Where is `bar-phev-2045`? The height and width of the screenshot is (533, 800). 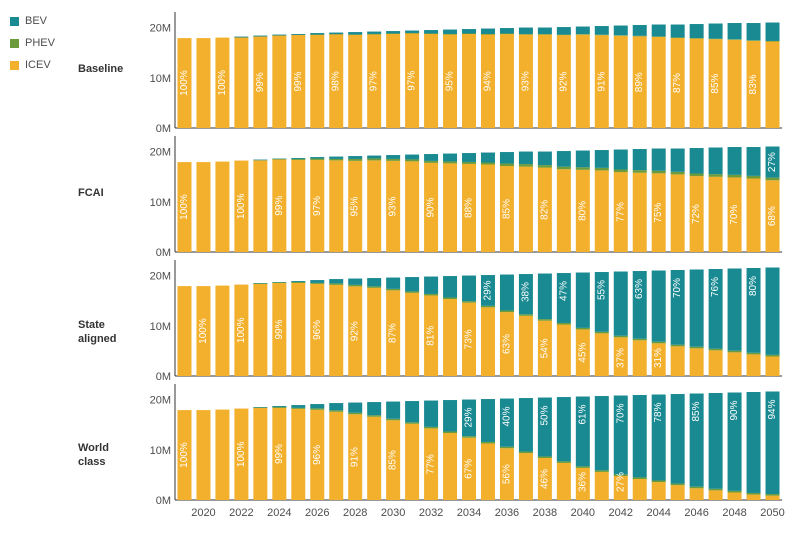 bar-phev-2045 is located at coordinates (677, 173).